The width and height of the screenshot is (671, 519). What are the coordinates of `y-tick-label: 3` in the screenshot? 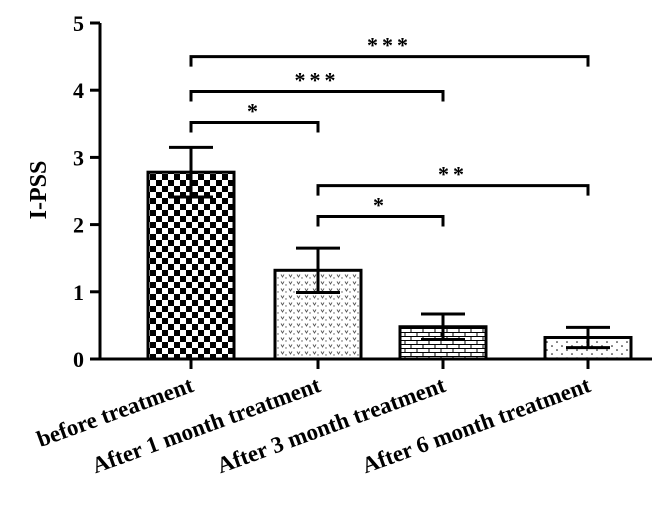 It's located at (78, 157).